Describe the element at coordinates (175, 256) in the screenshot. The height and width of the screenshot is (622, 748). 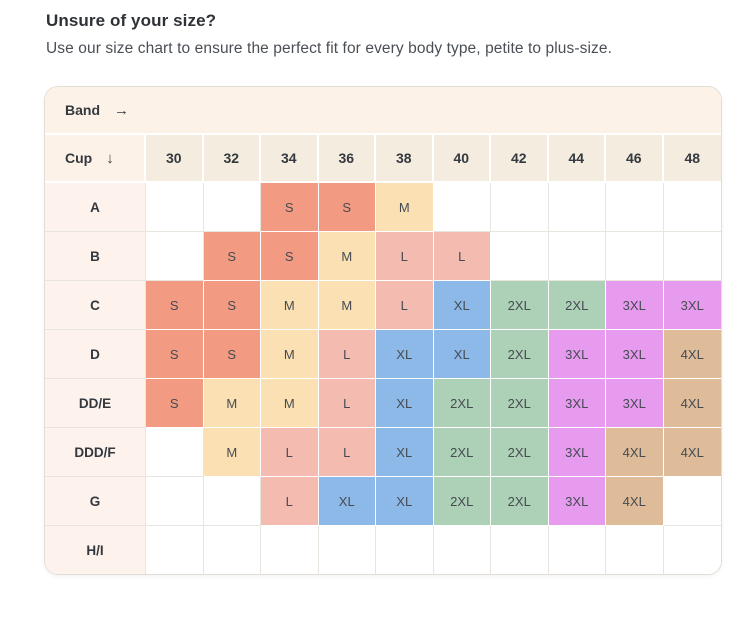
I see `empty-cell-30-B` at that location.